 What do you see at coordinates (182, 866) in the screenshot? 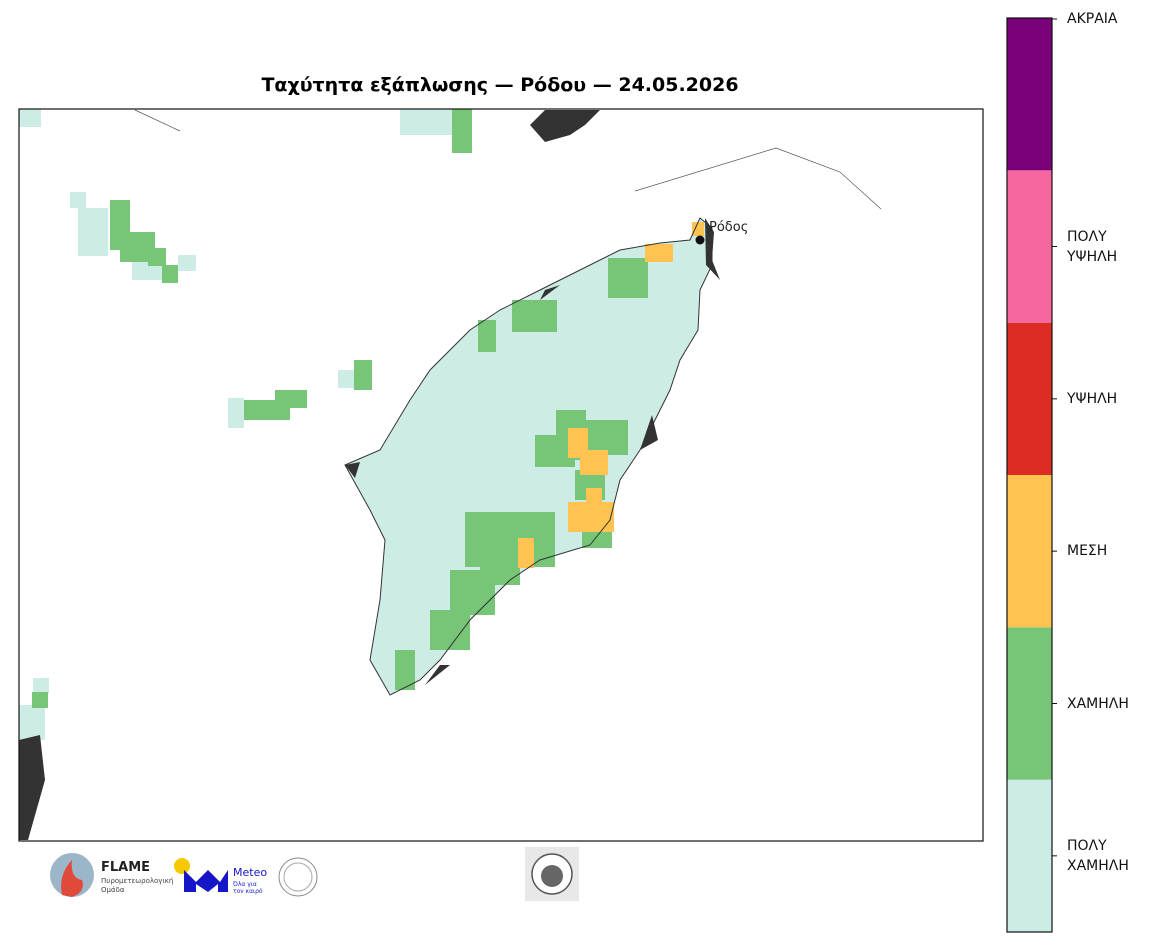
I see `meteo-sun` at bounding box center [182, 866].